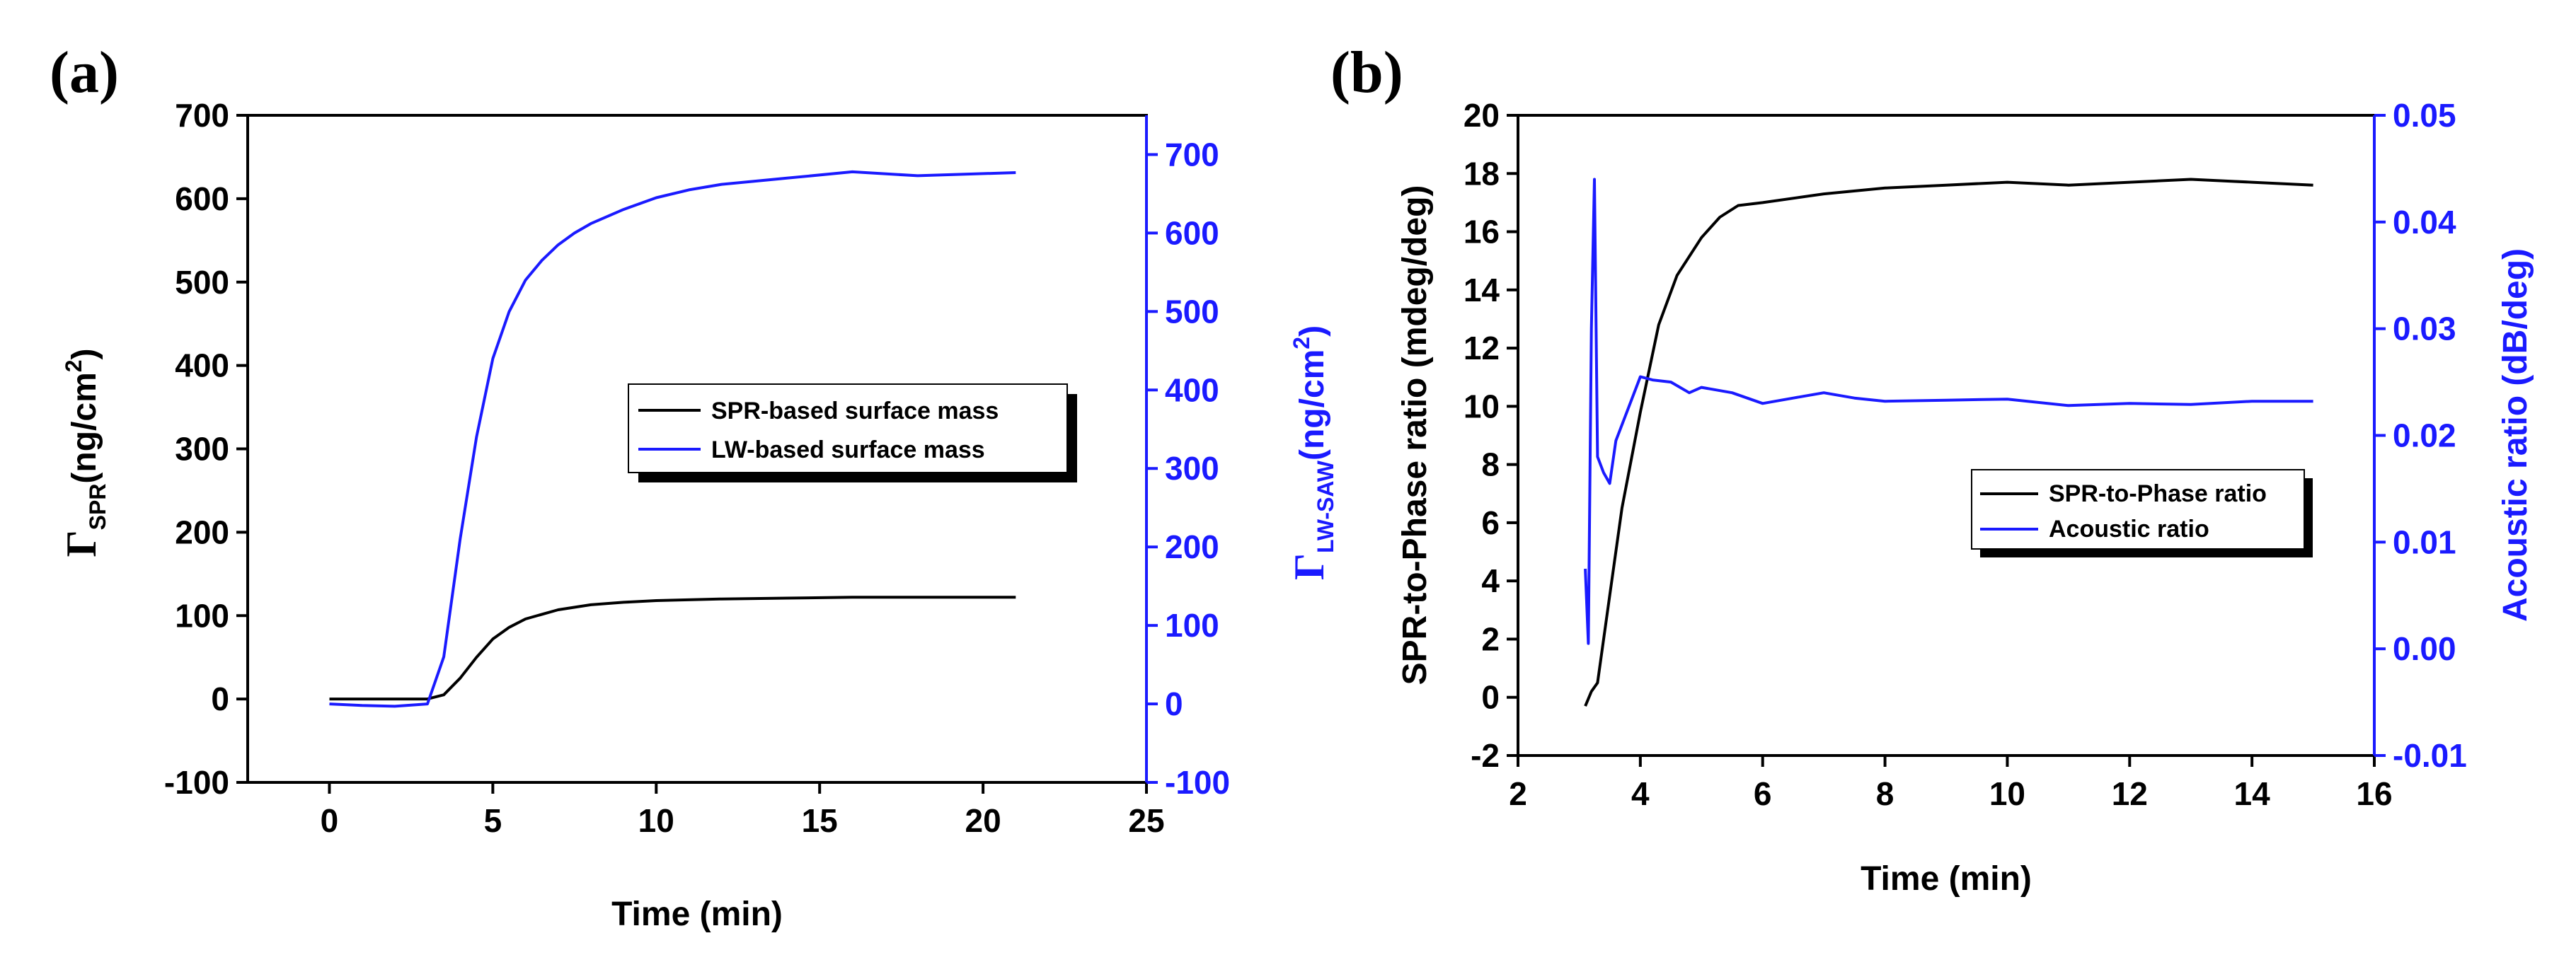 The width and height of the screenshot is (2576, 955). I want to click on panel-a-y-axis-label: ΓSPR(ng/cm2), so click(84, 452).